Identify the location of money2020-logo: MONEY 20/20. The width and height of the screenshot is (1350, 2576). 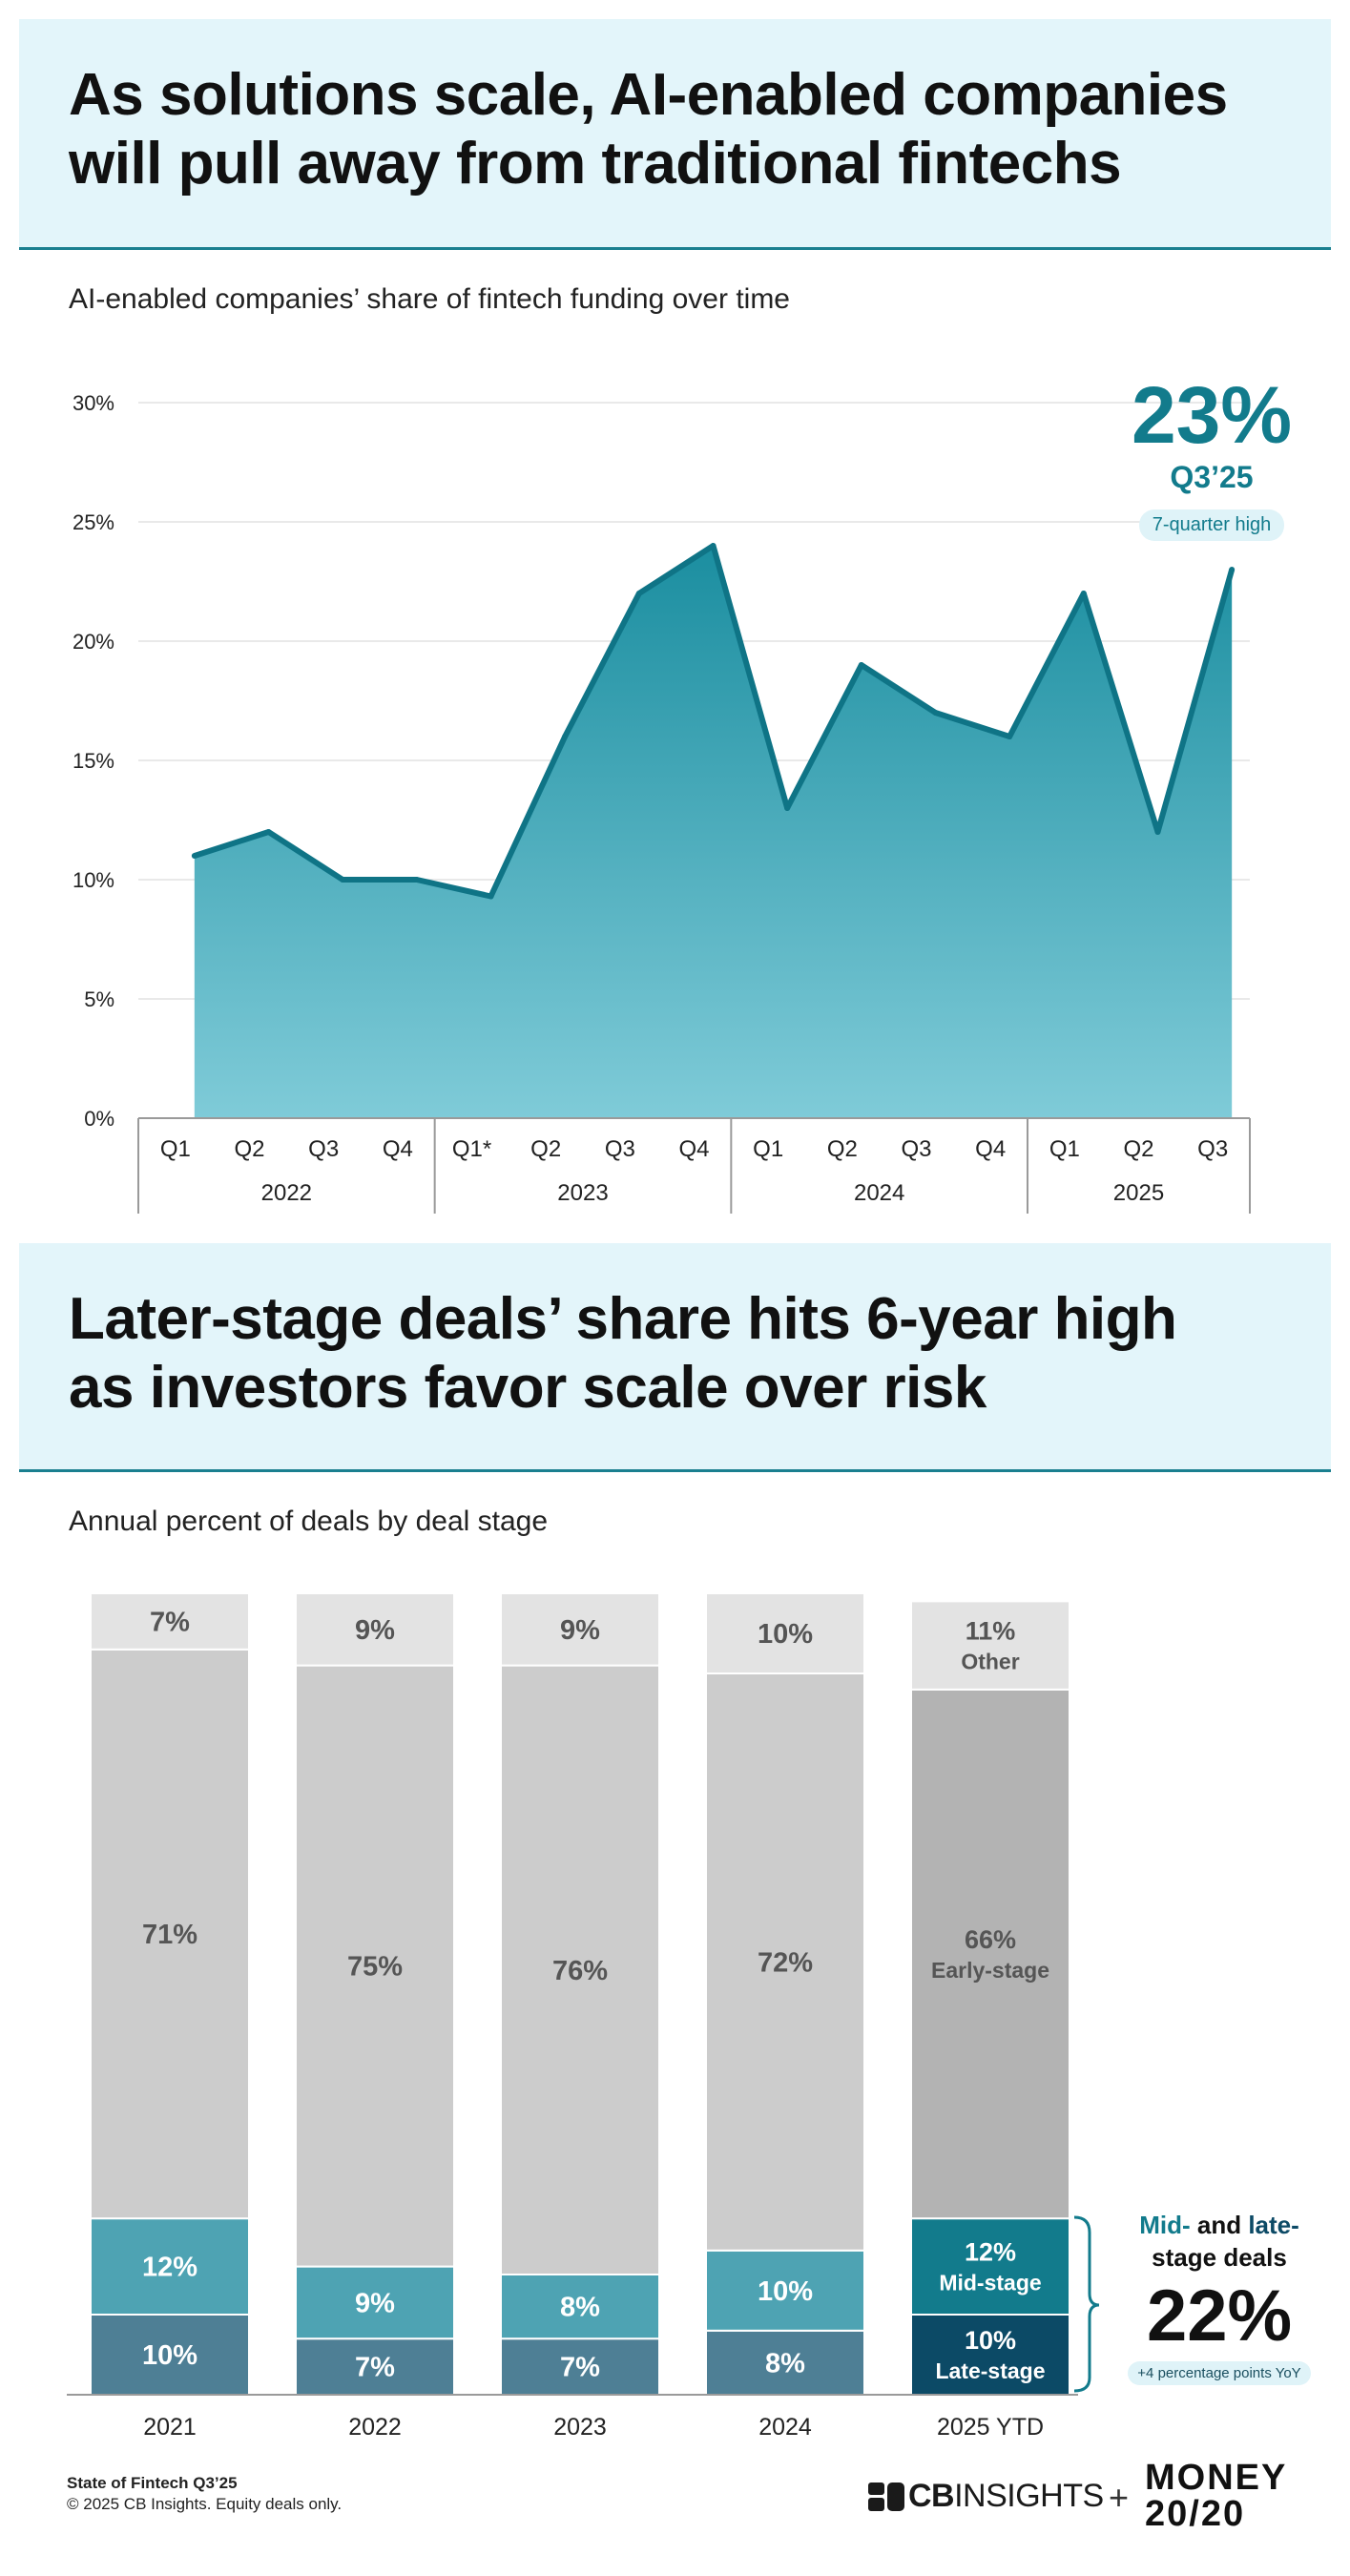
(1216, 2496).